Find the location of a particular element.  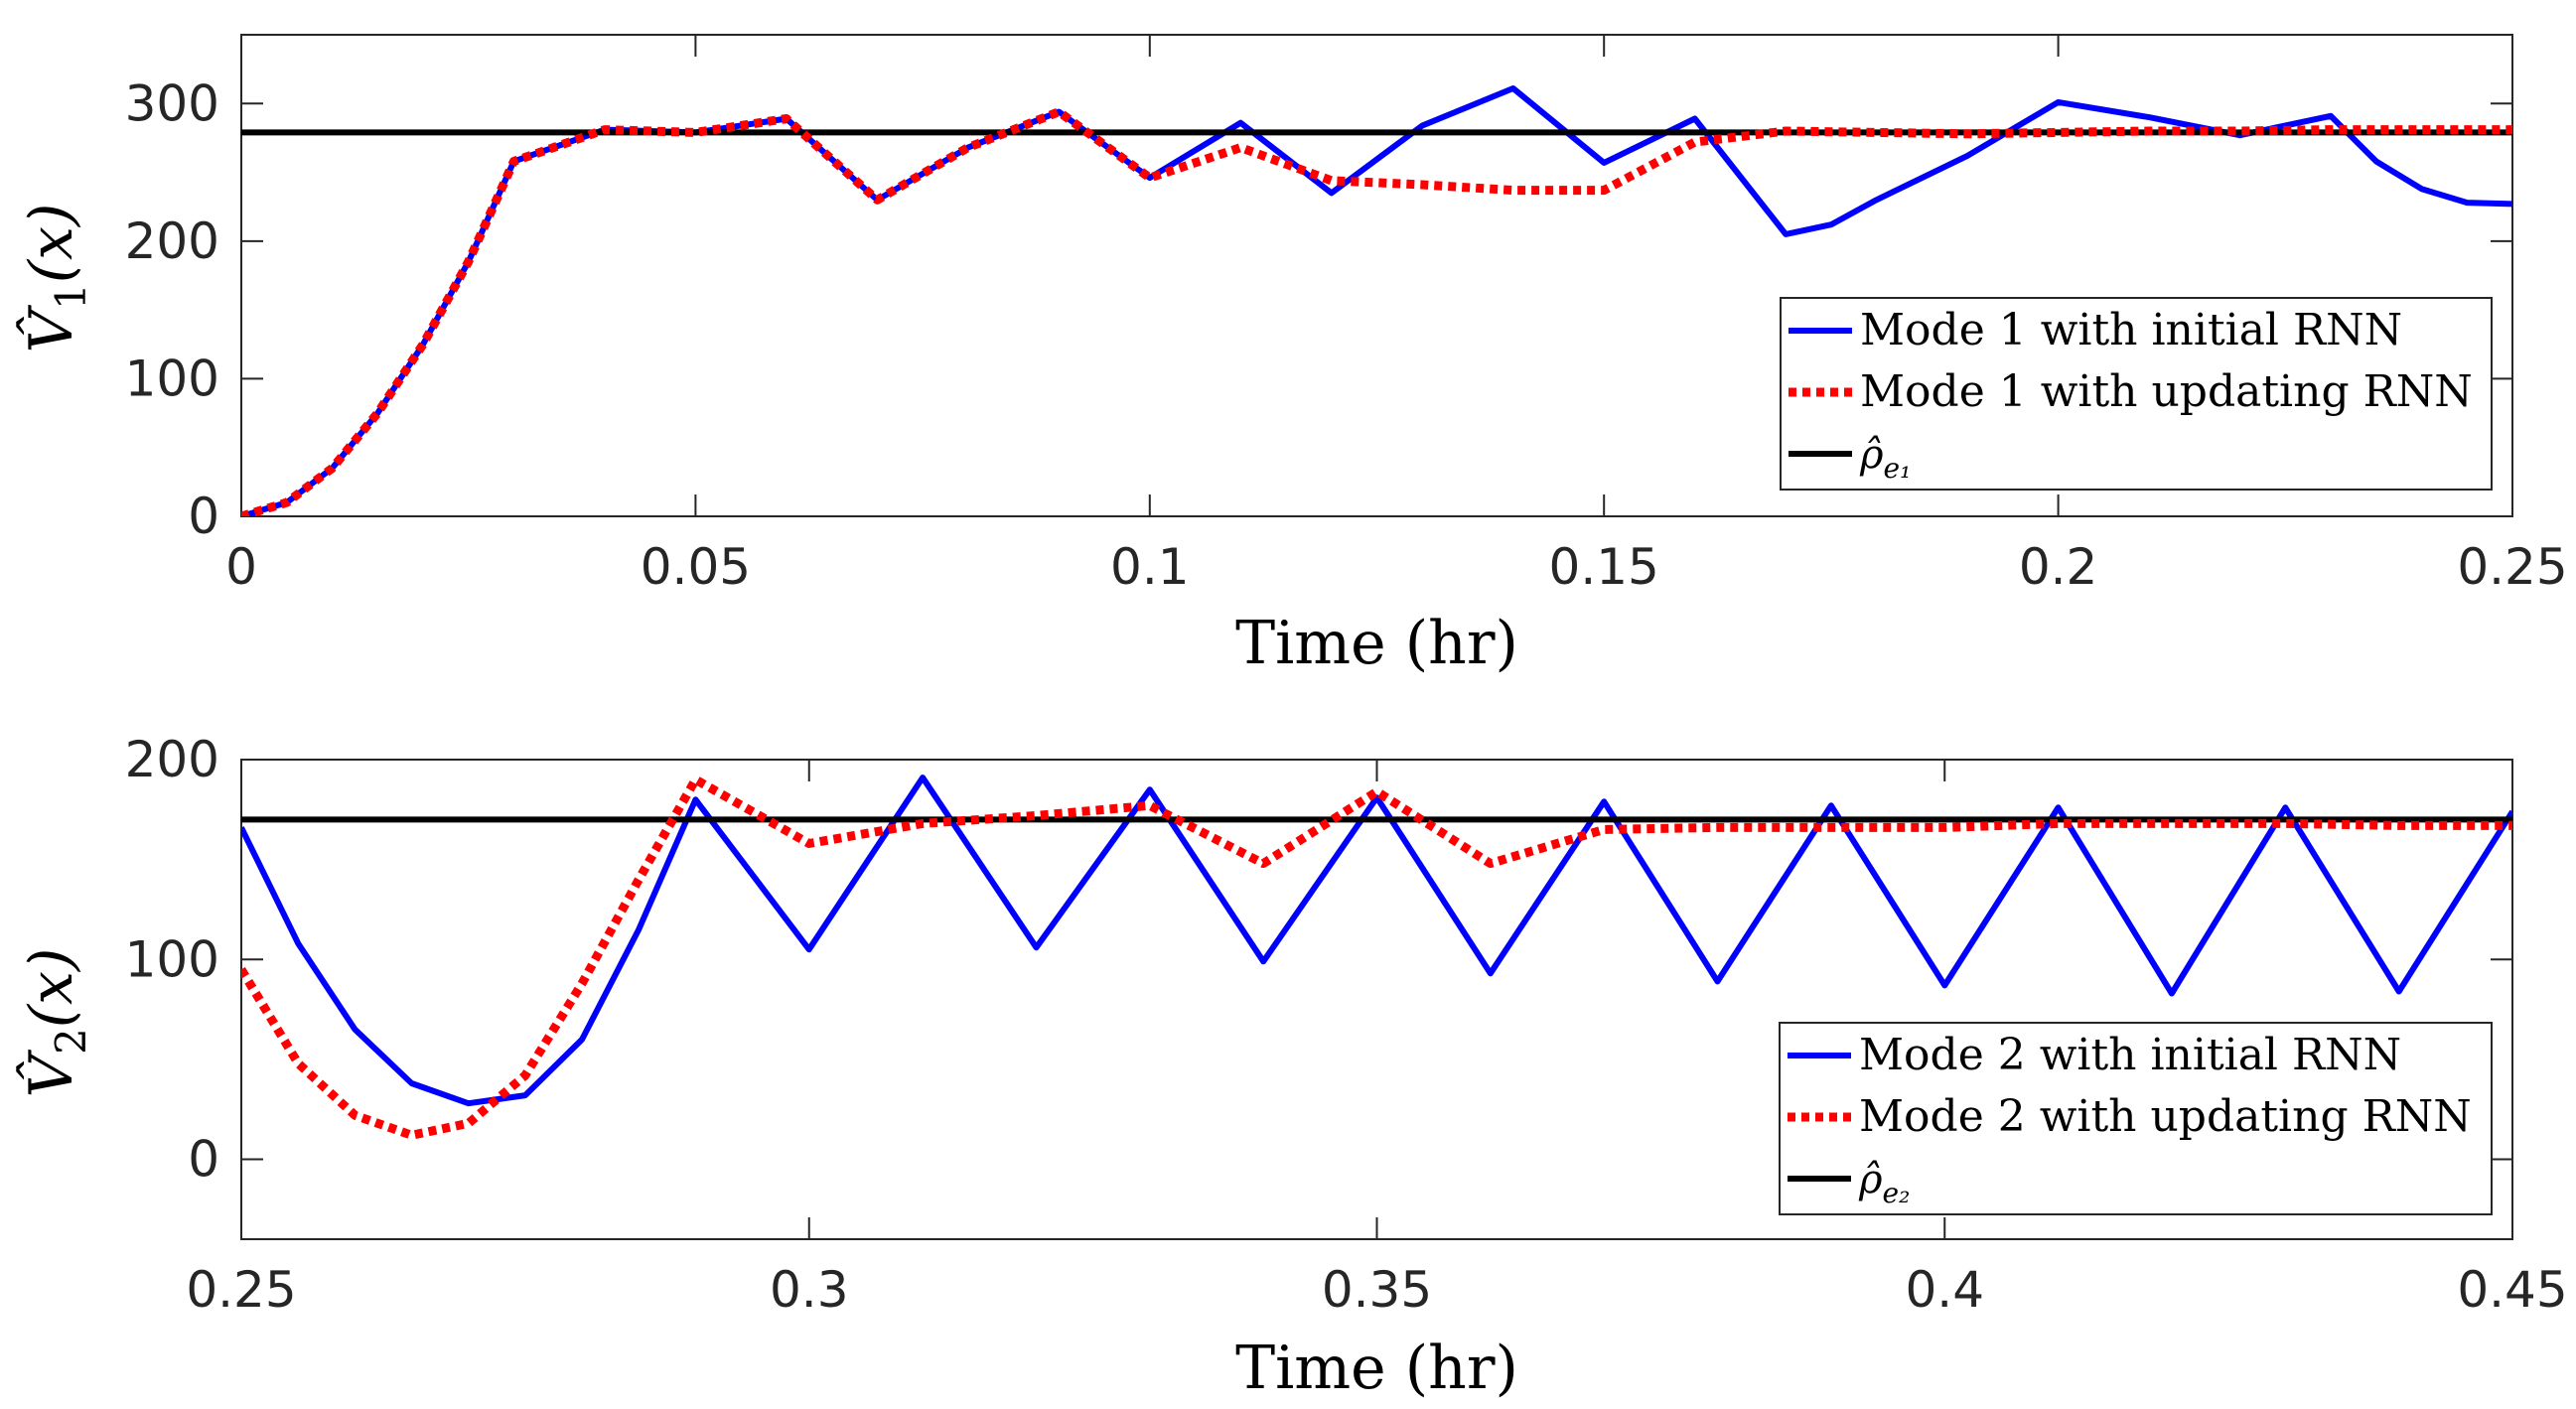

panel-2-xtick-label: 0.35 is located at coordinates (1377, 1290).